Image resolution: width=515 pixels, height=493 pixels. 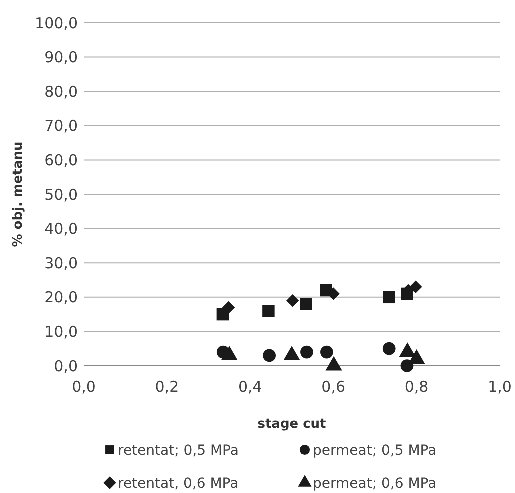 What do you see at coordinates (61, 91) in the screenshot?
I see `y-tick-label: 80,0` at bounding box center [61, 91].